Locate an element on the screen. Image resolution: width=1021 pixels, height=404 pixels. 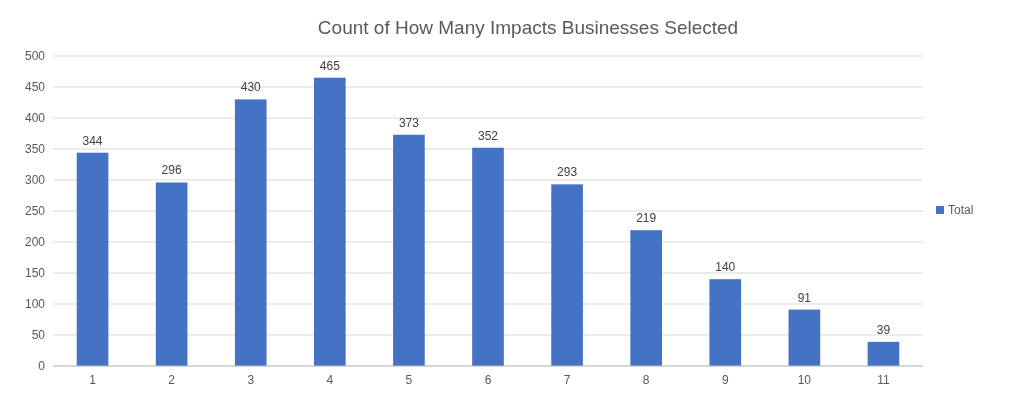
data-label: 293 is located at coordinates (567, 172).